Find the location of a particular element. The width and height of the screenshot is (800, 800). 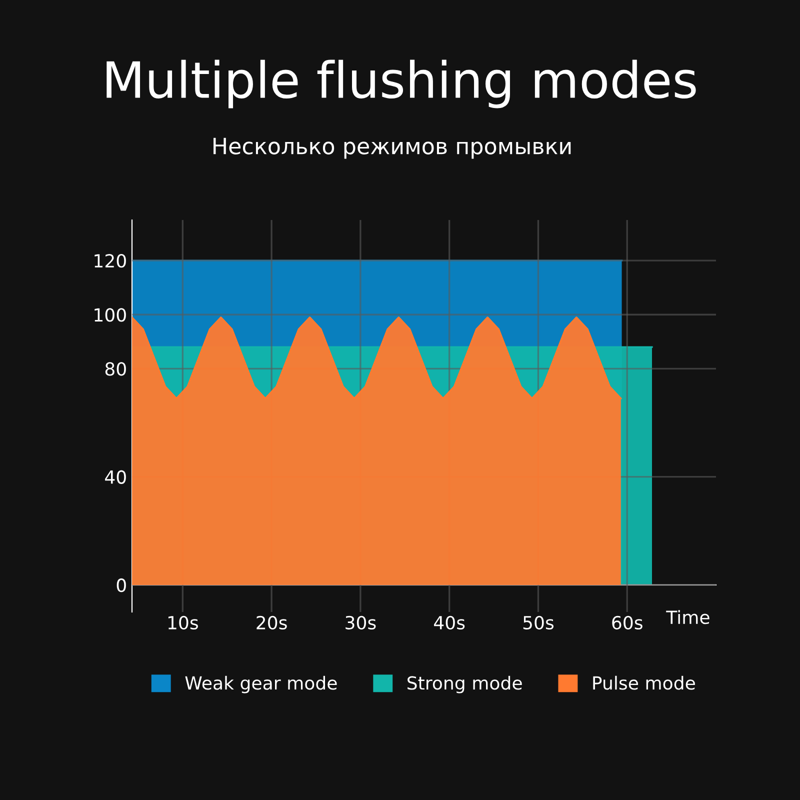

x-tick-label: 50s is located at coordinates (538, 623).